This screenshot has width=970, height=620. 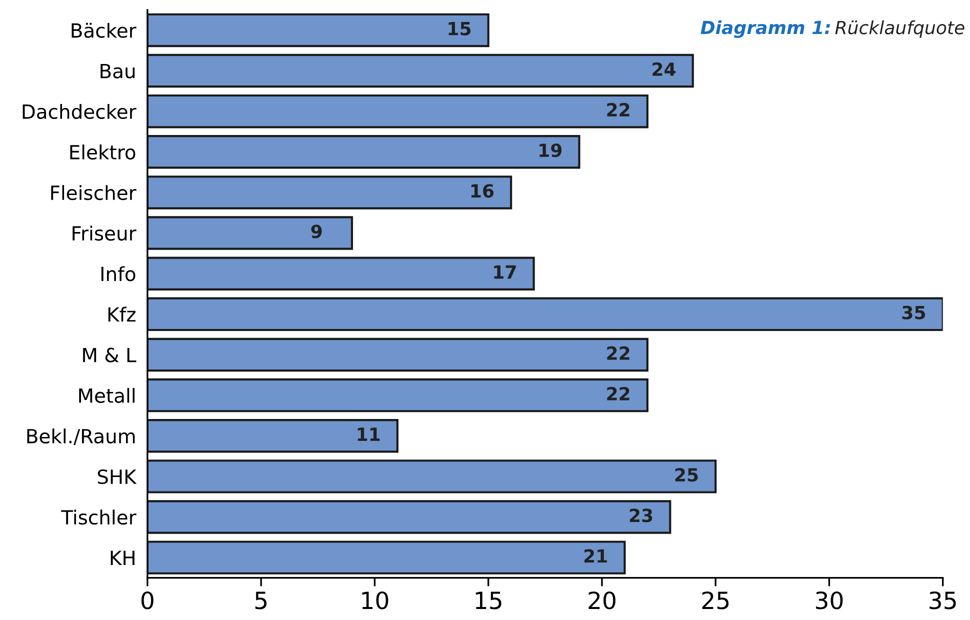 What do you see at coordinates (829, 600) in the screenshot?
I see `x-tick-label: 30` at bounding box center [829, 600].